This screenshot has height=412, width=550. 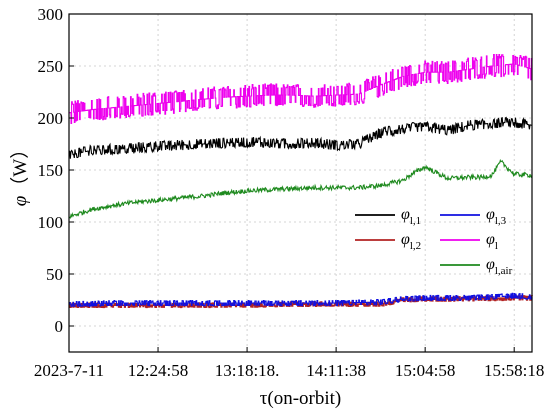 What do you see at coordinates (496, 246) in the screenshot?
I see `legend-label-sub: l` at bounding box center [496, 246].